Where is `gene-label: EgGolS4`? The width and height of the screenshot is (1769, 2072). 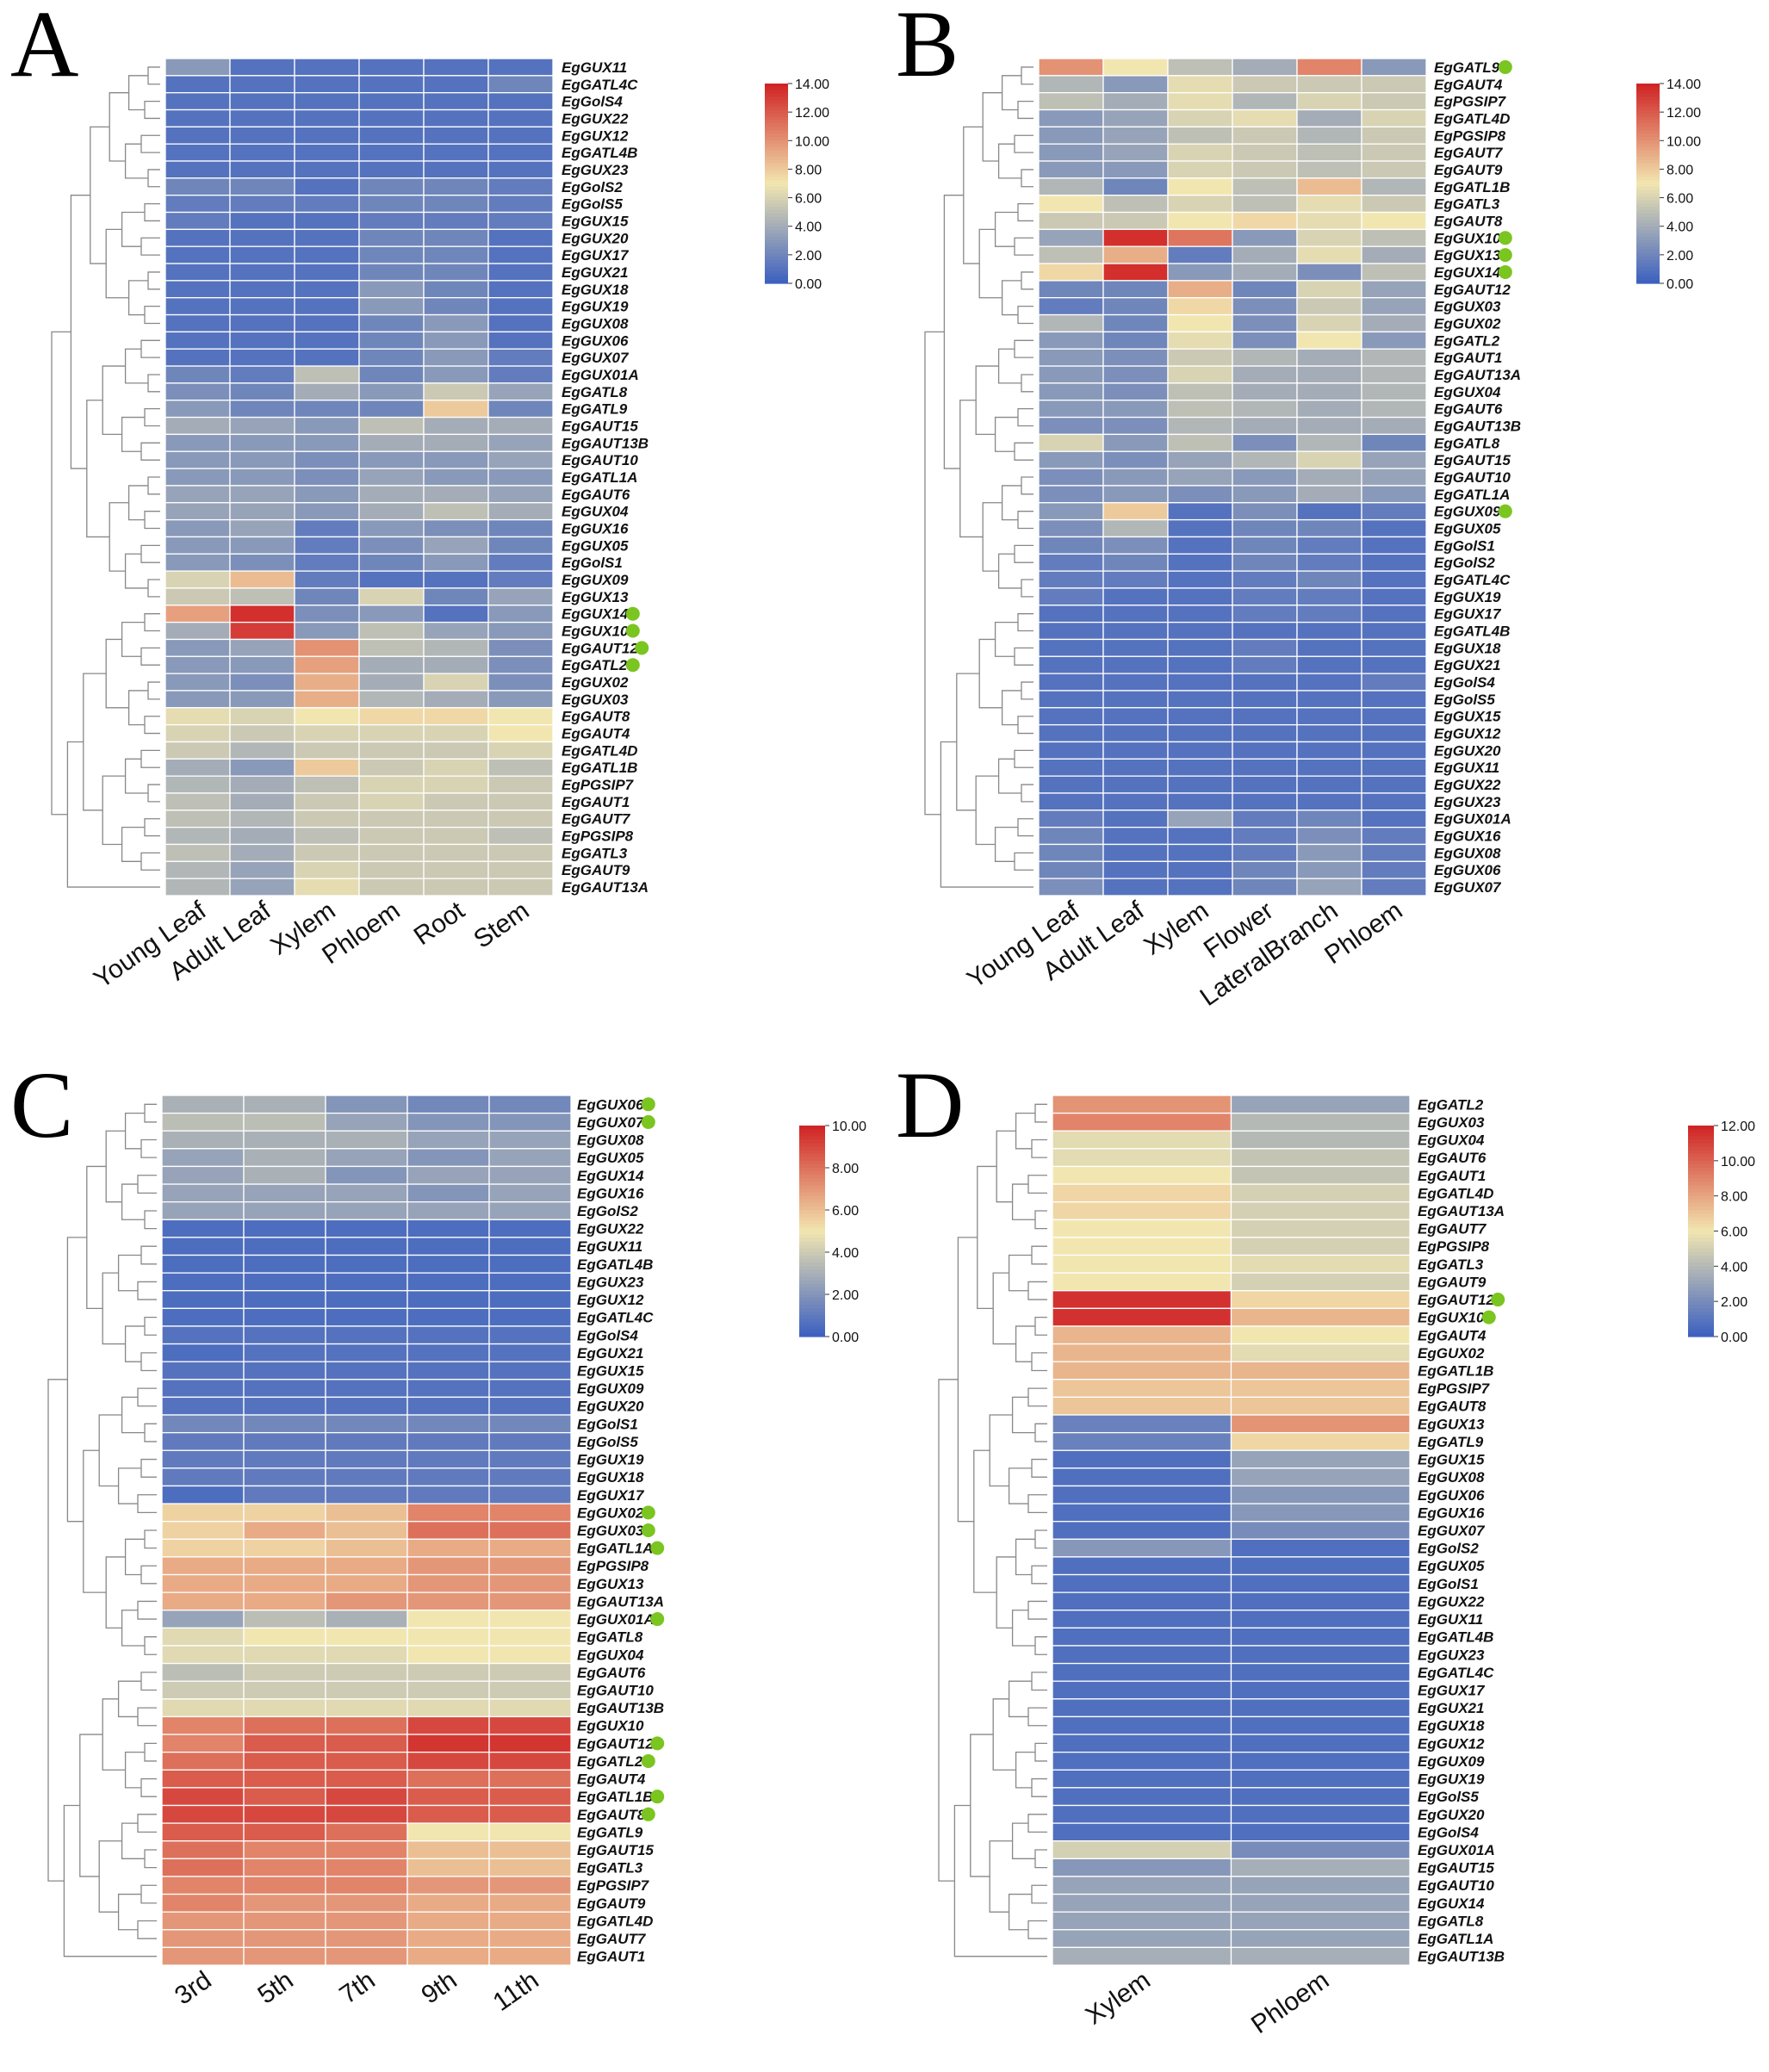 gene-label: EgGolS4 is located at coordinates (1448, 1832).